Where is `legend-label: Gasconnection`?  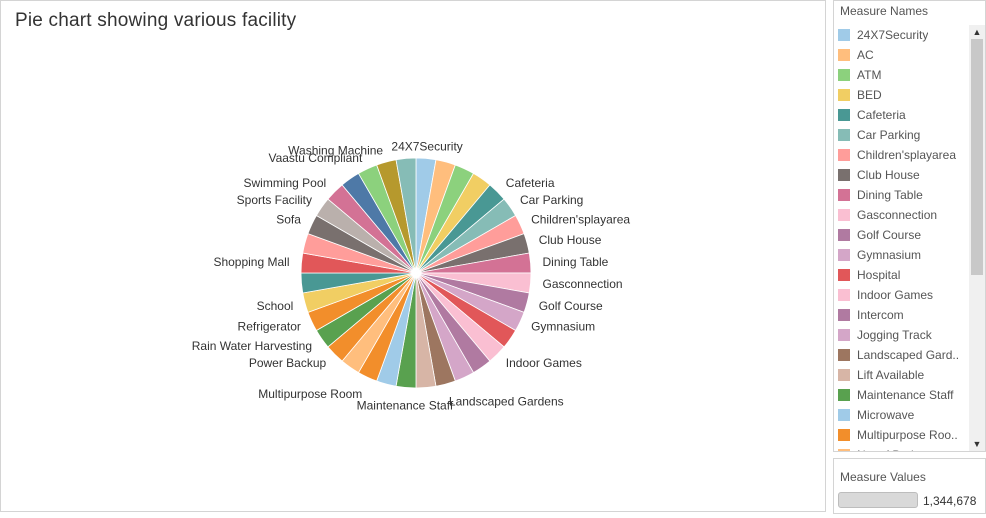 legend-label: Gasconnection is located at coordinates (897, 215).